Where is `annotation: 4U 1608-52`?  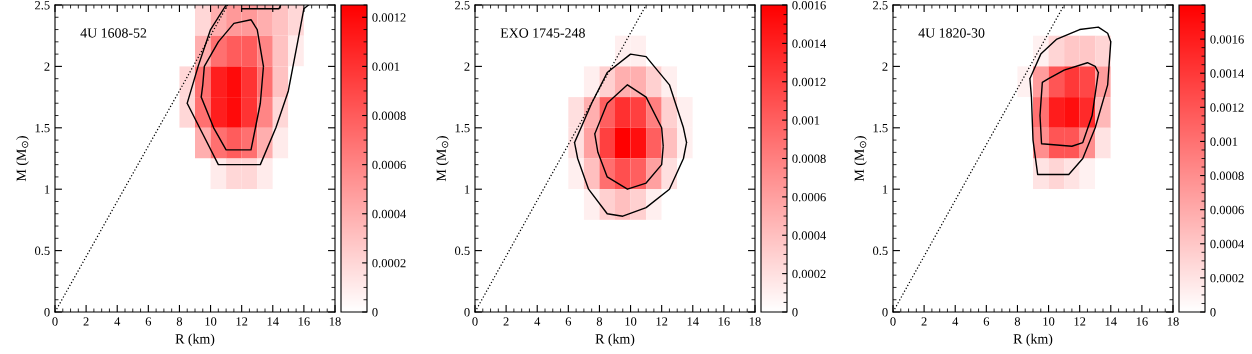
annotation: 4U 1608-52 is located at coordinates (113, 33).